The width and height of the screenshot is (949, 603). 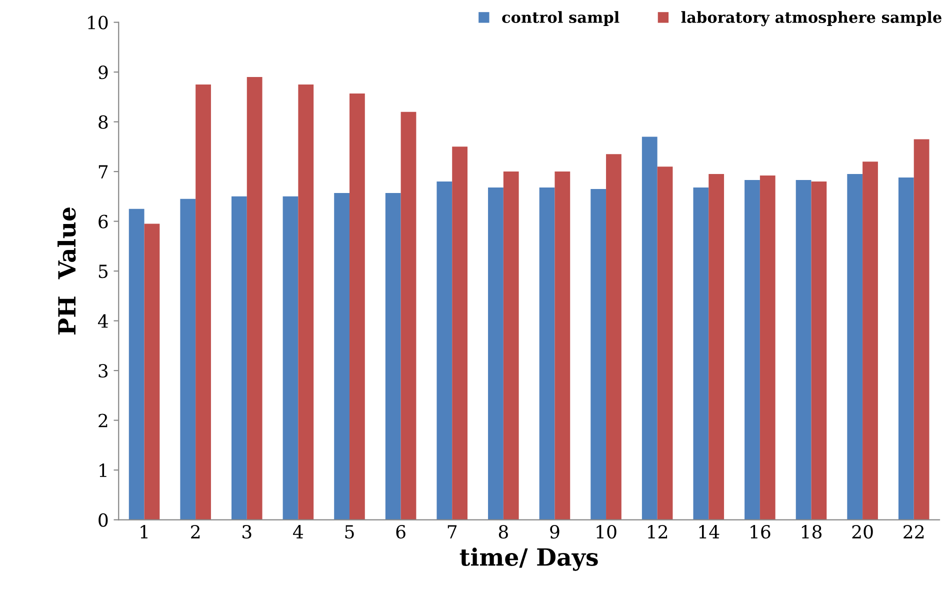 What do you see at coordinates (103, 221) in the screenshot?
I see `y-tick-label: 6` at bounding box center [103, 221].